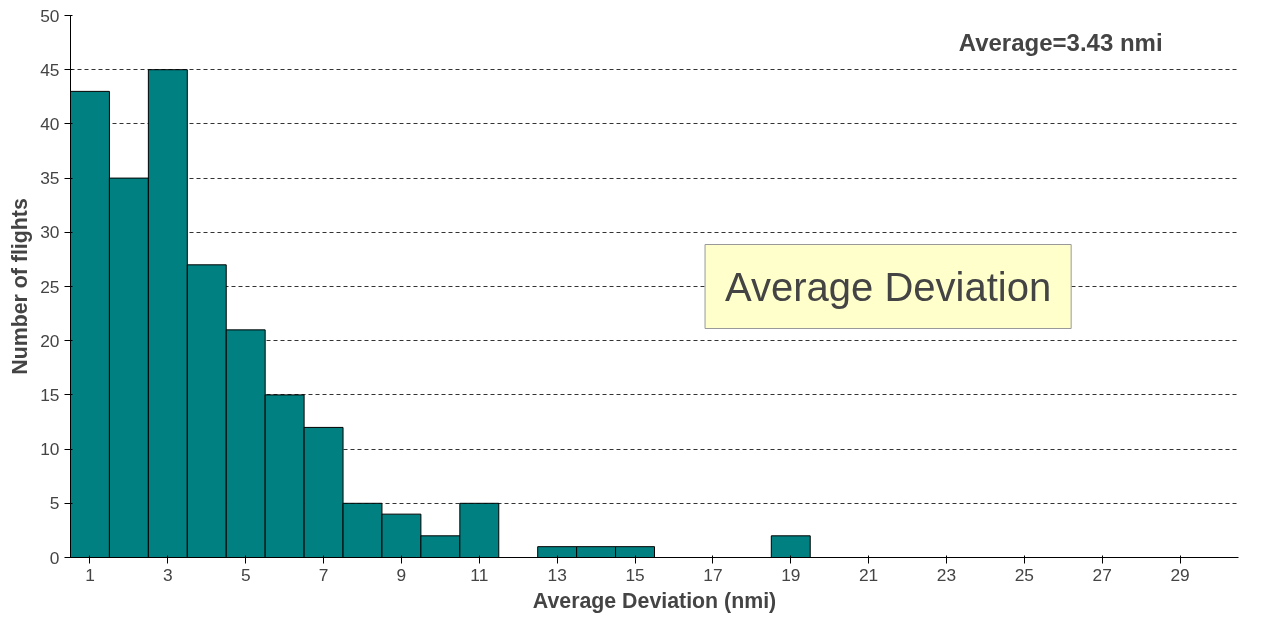  Describe the element at coordinates (946, 574) in the screenshot. I see `x-tick-label: 23` at that location.